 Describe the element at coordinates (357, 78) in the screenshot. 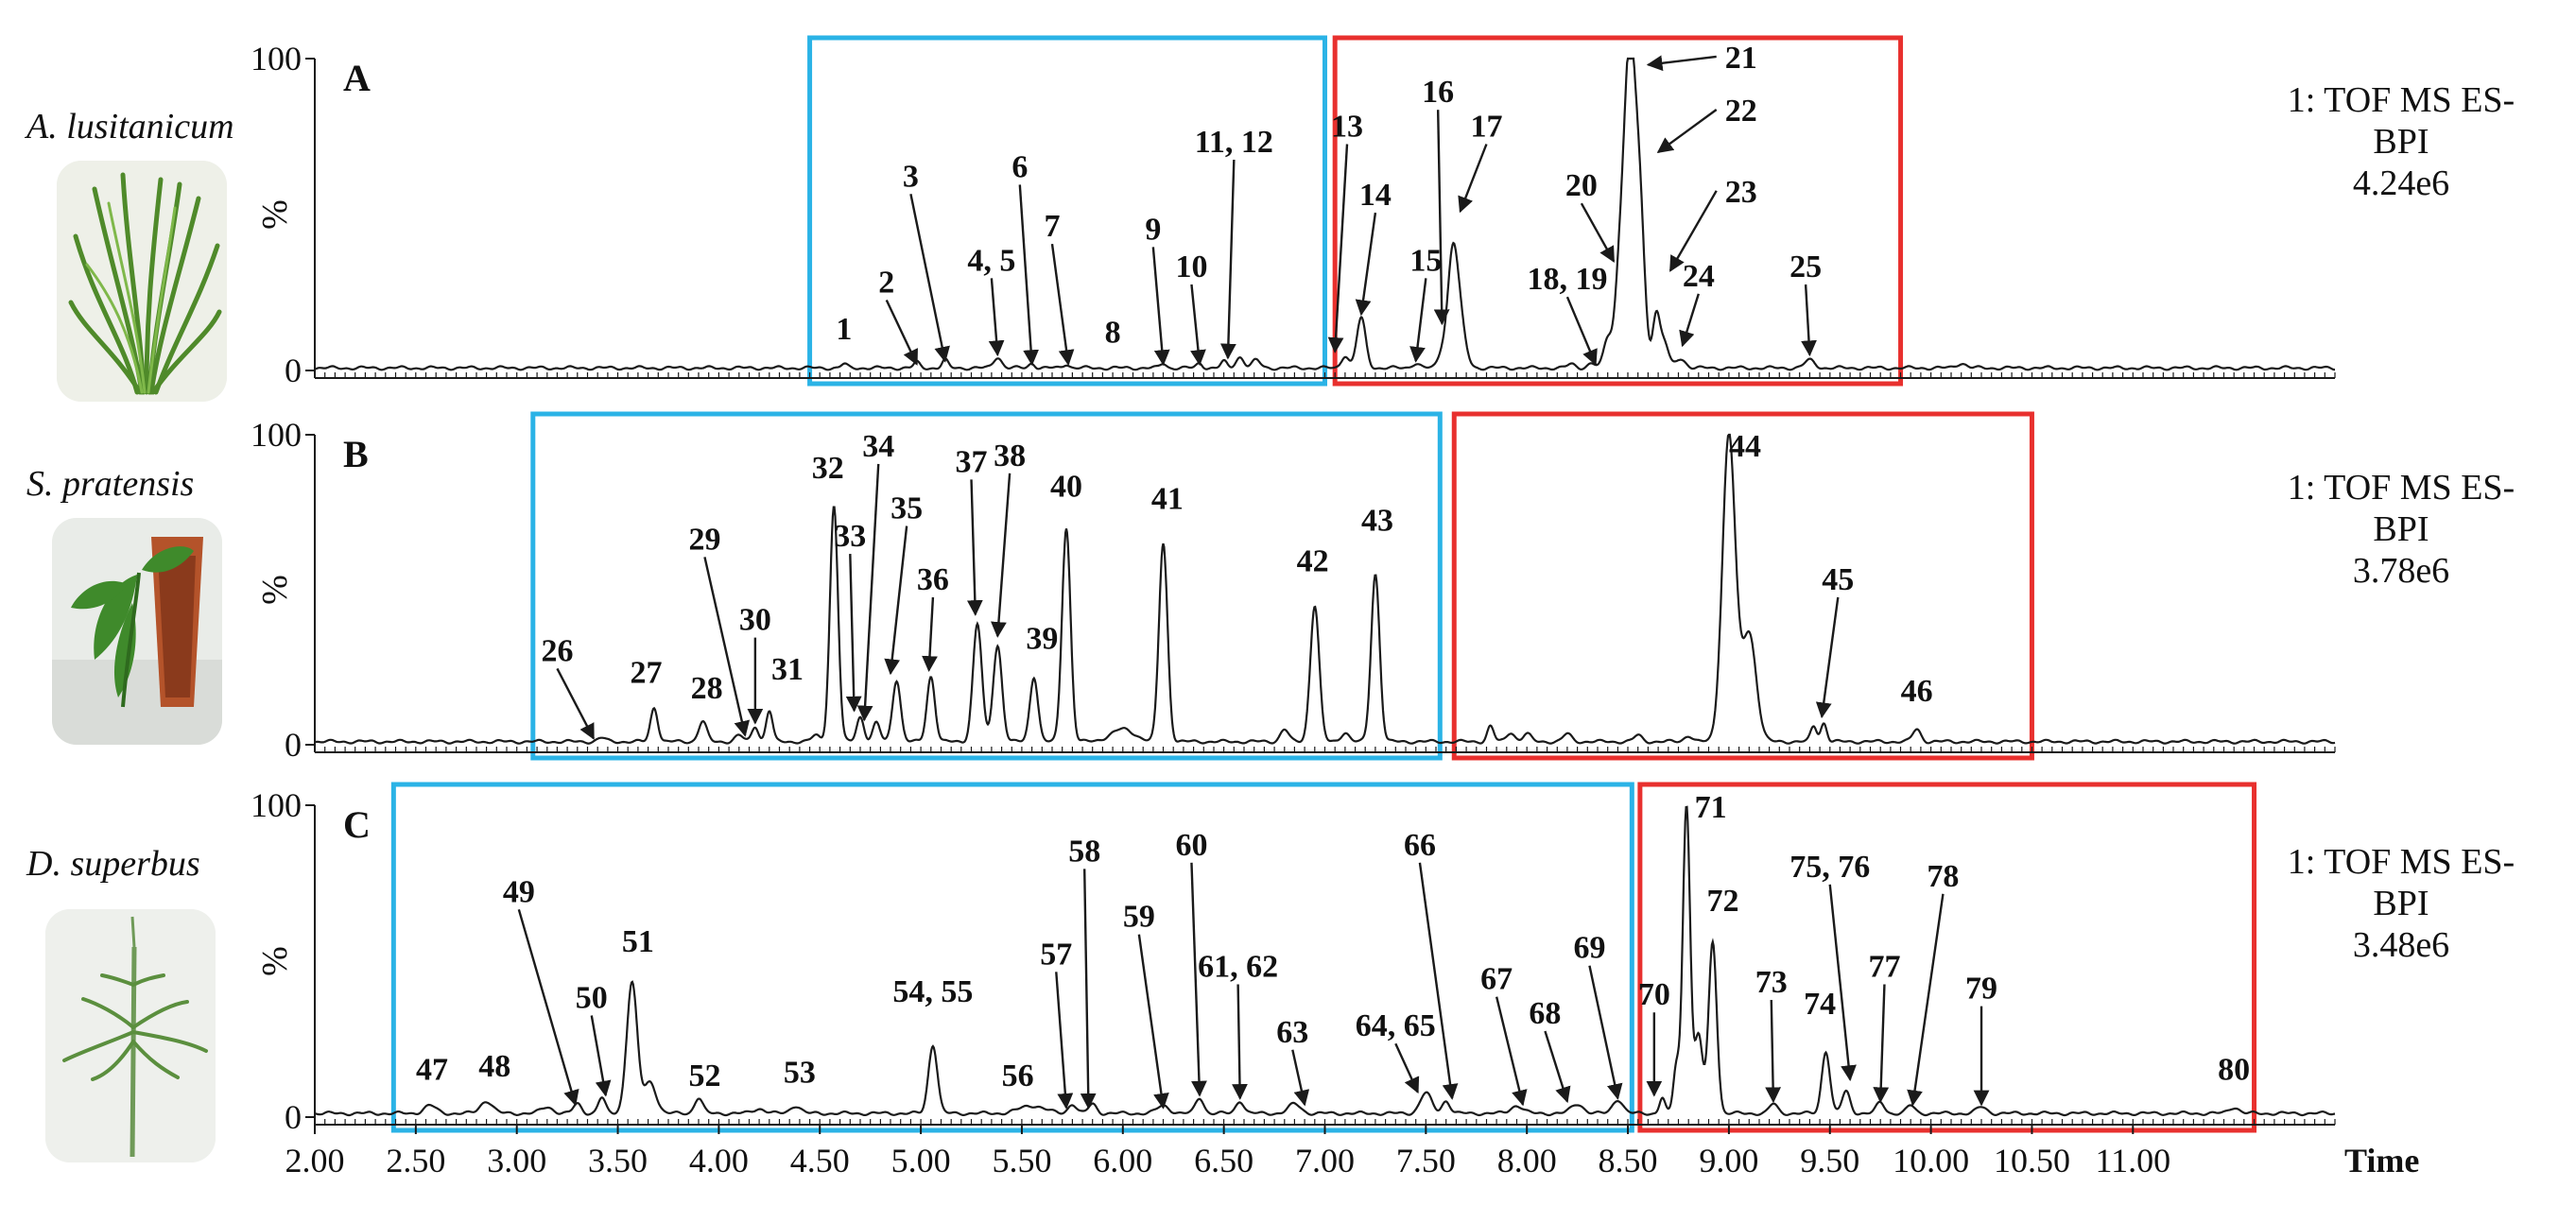

I see `panel-letter: A` at that location.